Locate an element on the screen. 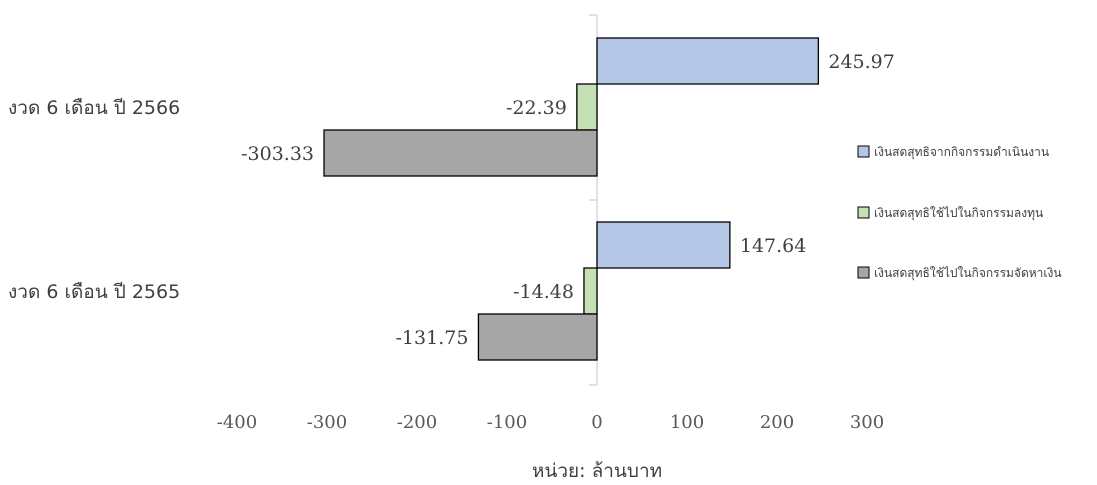 The height and width of the screenshot is (485, 1097). x-tick-label: -200 is located at coordinates (417, 422).